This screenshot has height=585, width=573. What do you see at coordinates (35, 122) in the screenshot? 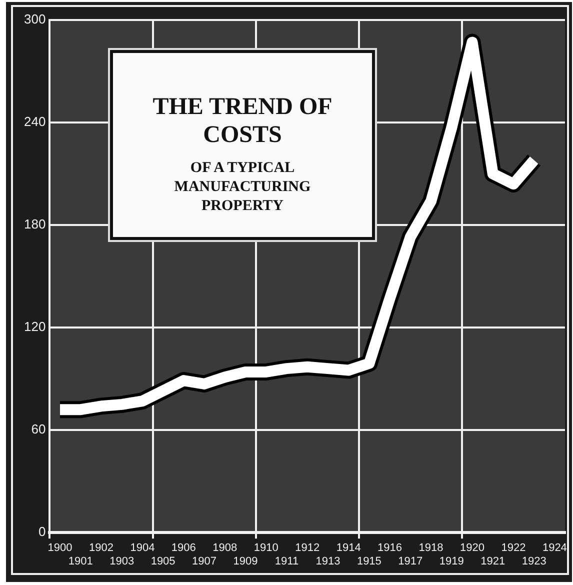
I see `y-tick-label: 240` at bounding box center [35, 122].